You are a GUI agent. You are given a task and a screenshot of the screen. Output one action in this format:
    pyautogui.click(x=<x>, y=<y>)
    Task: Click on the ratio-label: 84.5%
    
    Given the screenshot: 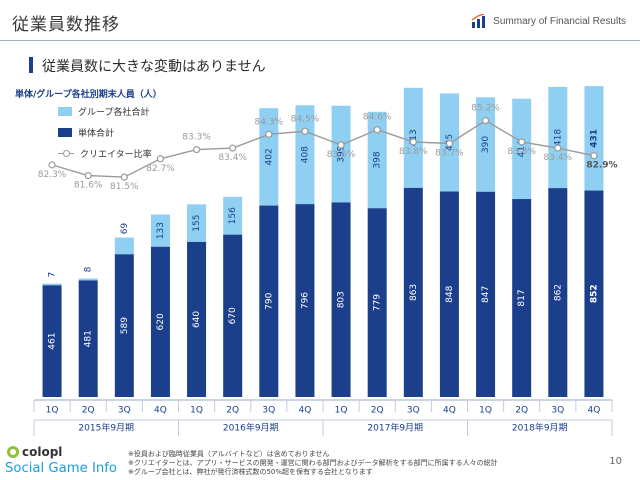 What is the action you would take?
    pyautogui.click(x=305, y=119)
    